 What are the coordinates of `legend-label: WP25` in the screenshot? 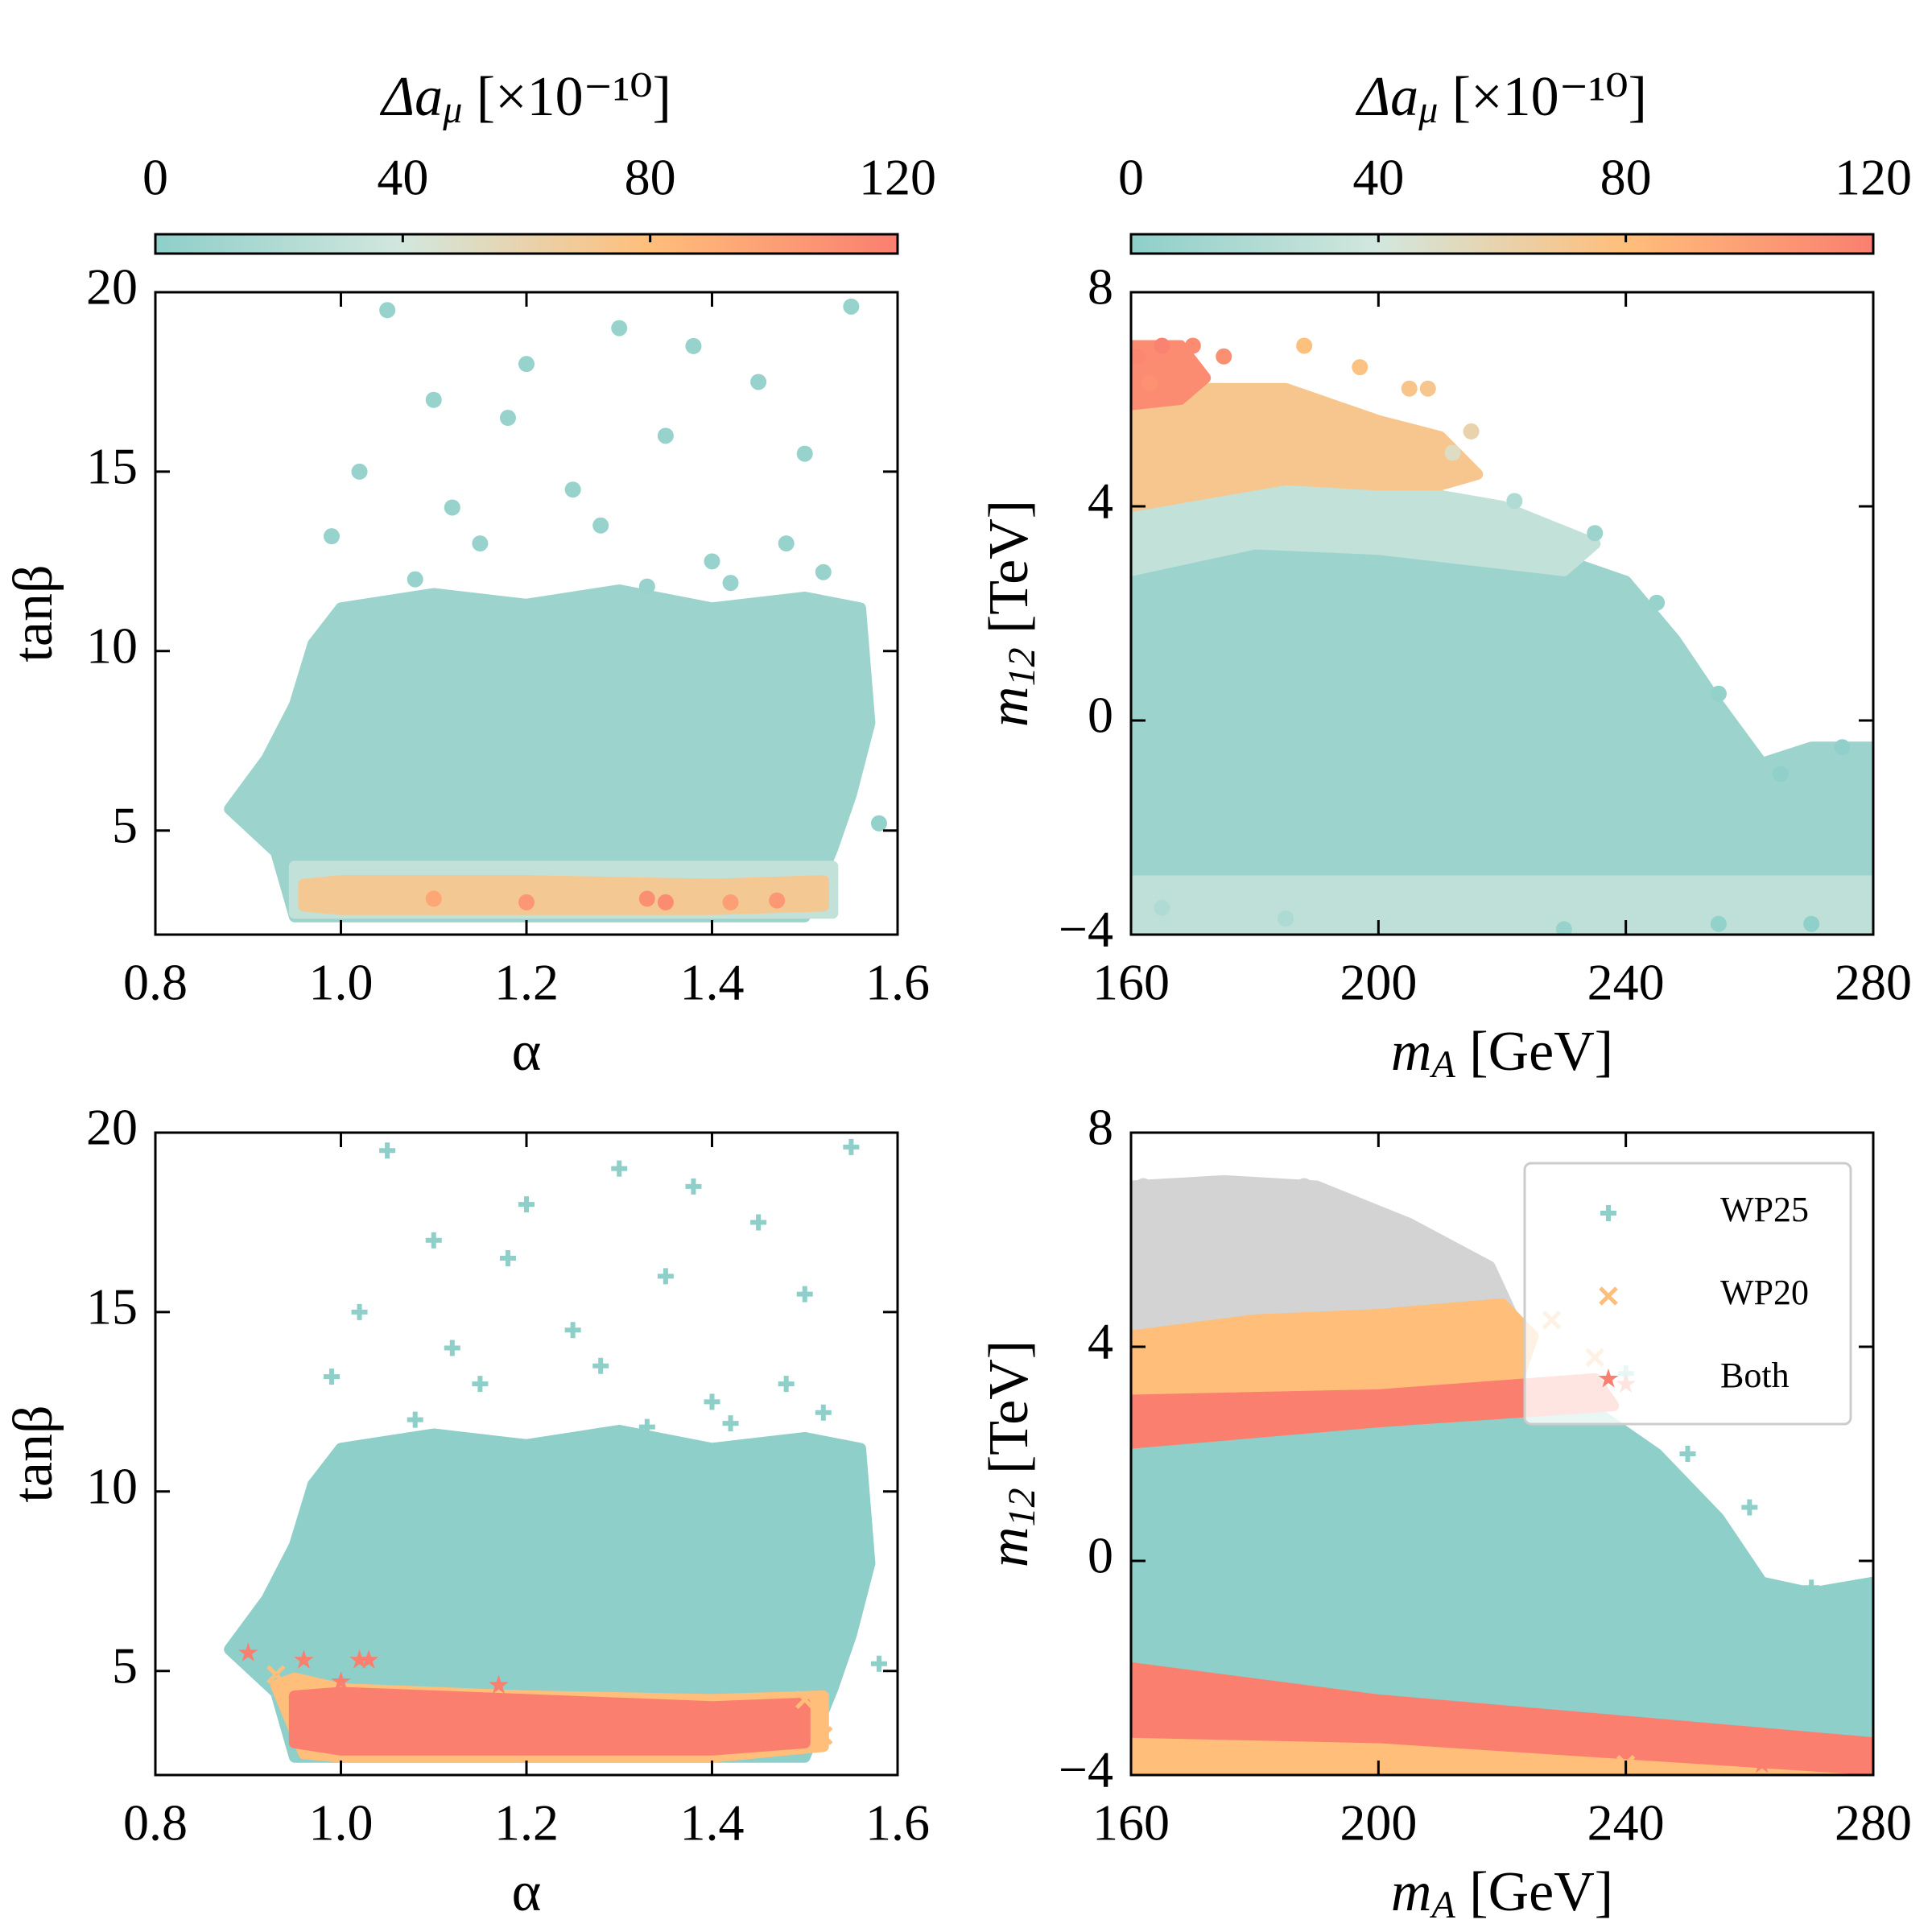 It's located at (1765, 1209).